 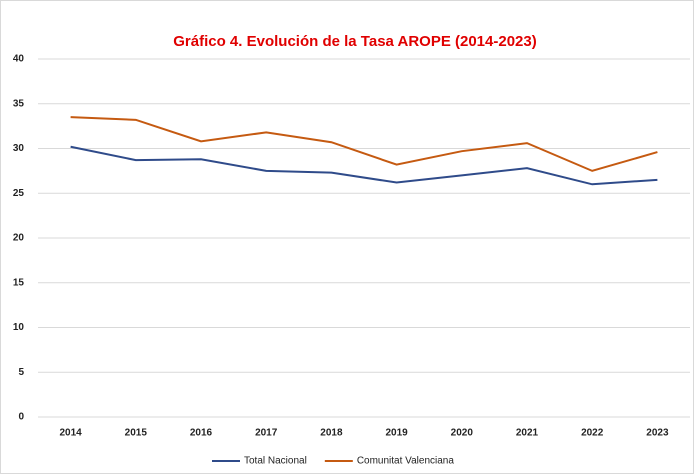 What do you see at coordinates (136, 433) in the screenshot?
I see `x-tick-label: 2015` at bounding box center [136, 433].